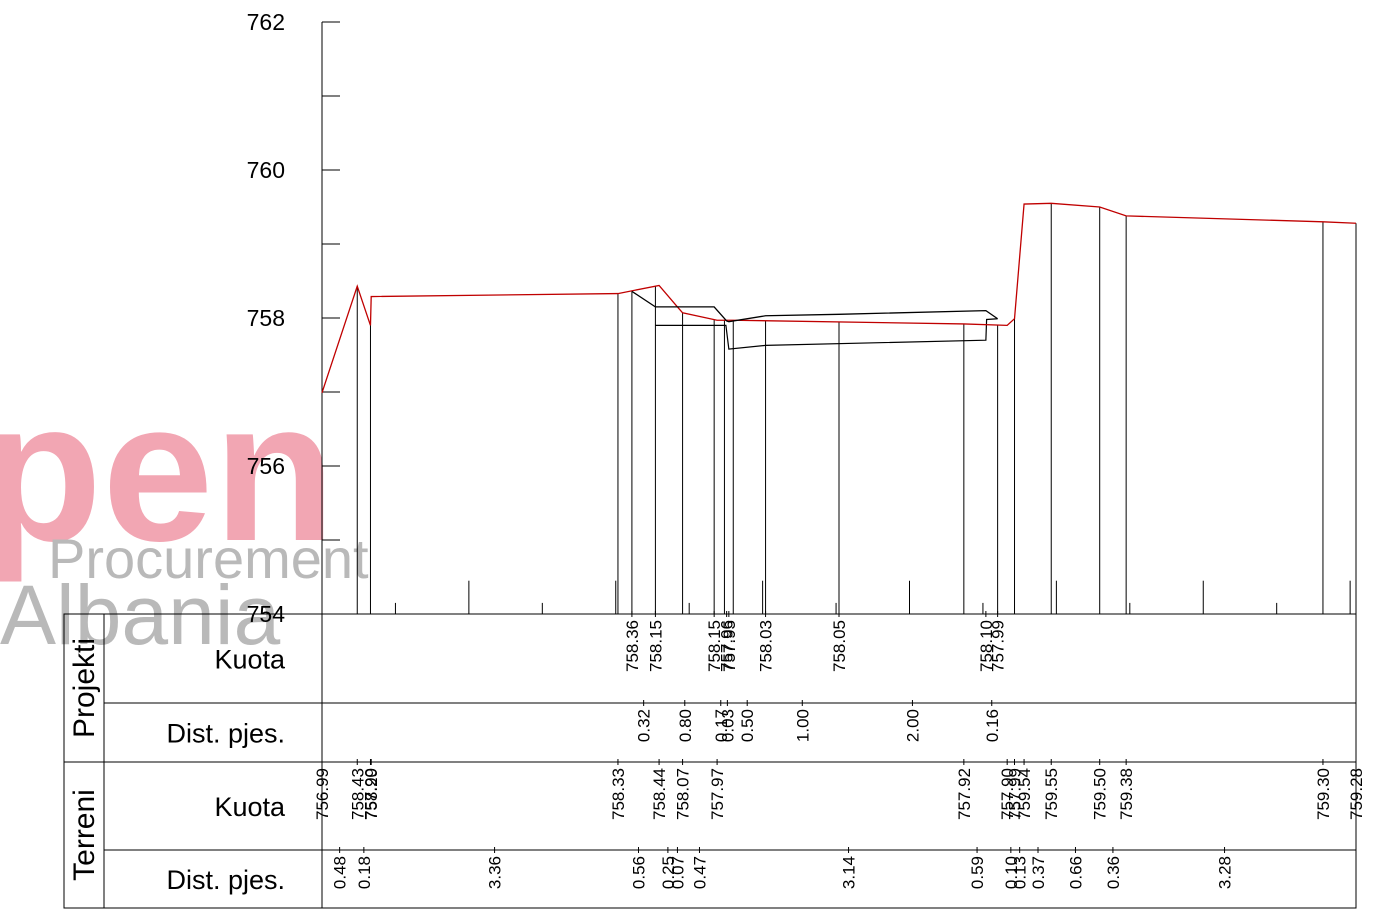 The width and height of the screenshot is (1383, 911). Describe the element at coordinates (839, 646) in the screenshot. I see `project-elevation-label: 758.05` at that location.